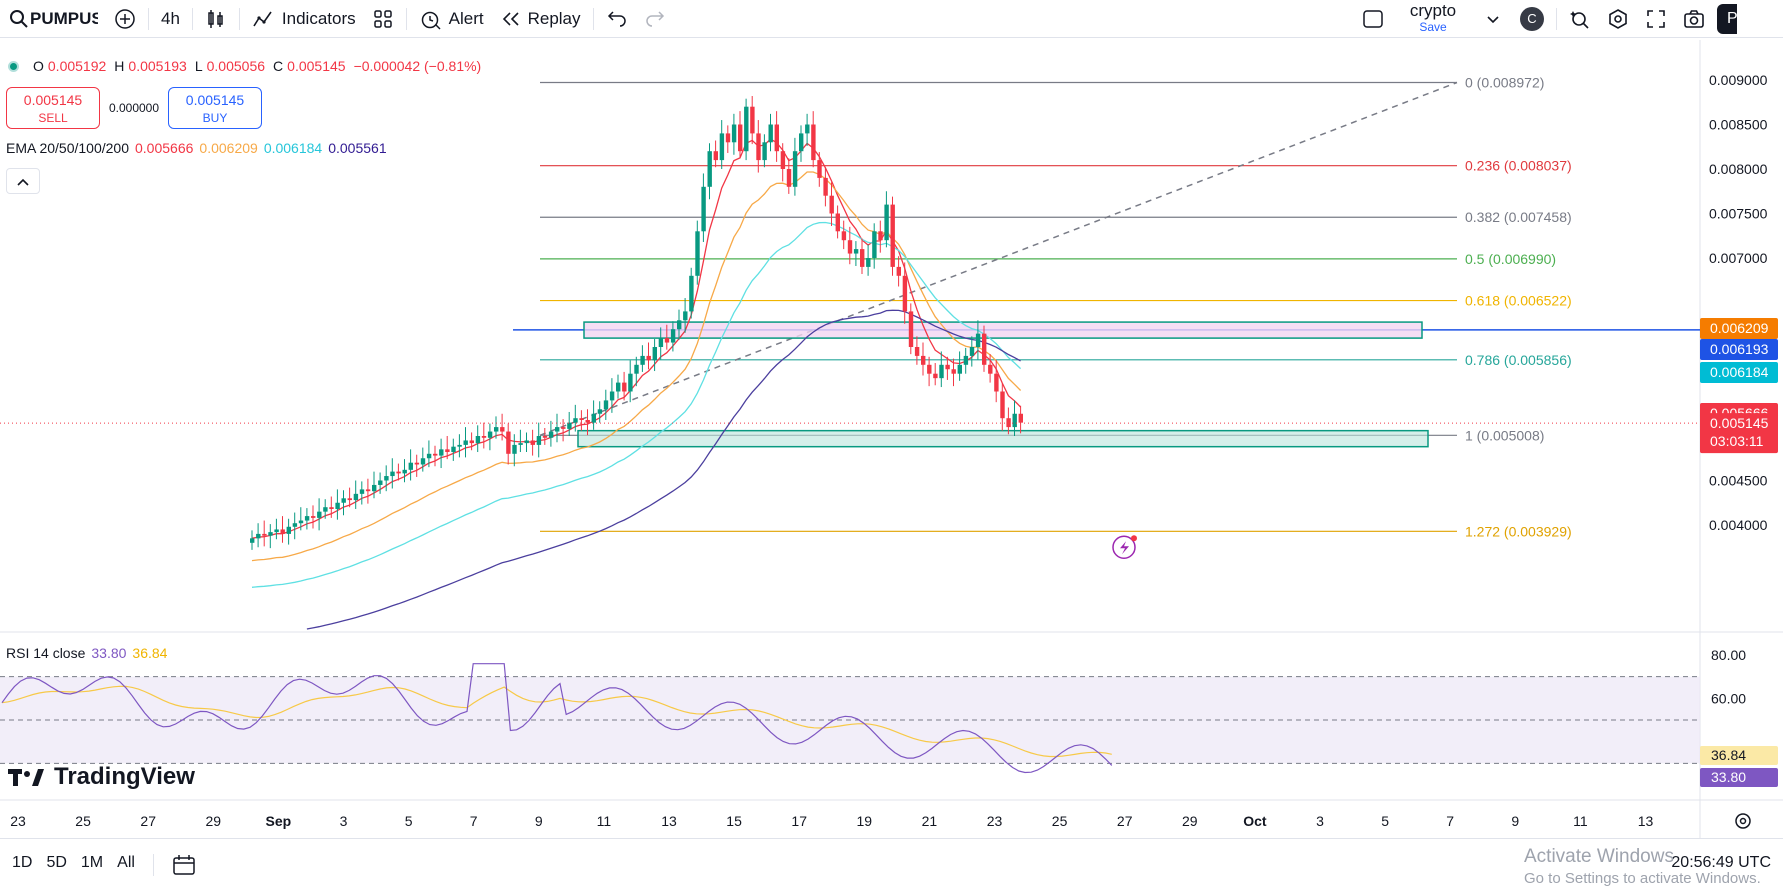  Describe the element at coordinates (1743, 821) in the screenshot. I see `axis-settings-icon` at that location.